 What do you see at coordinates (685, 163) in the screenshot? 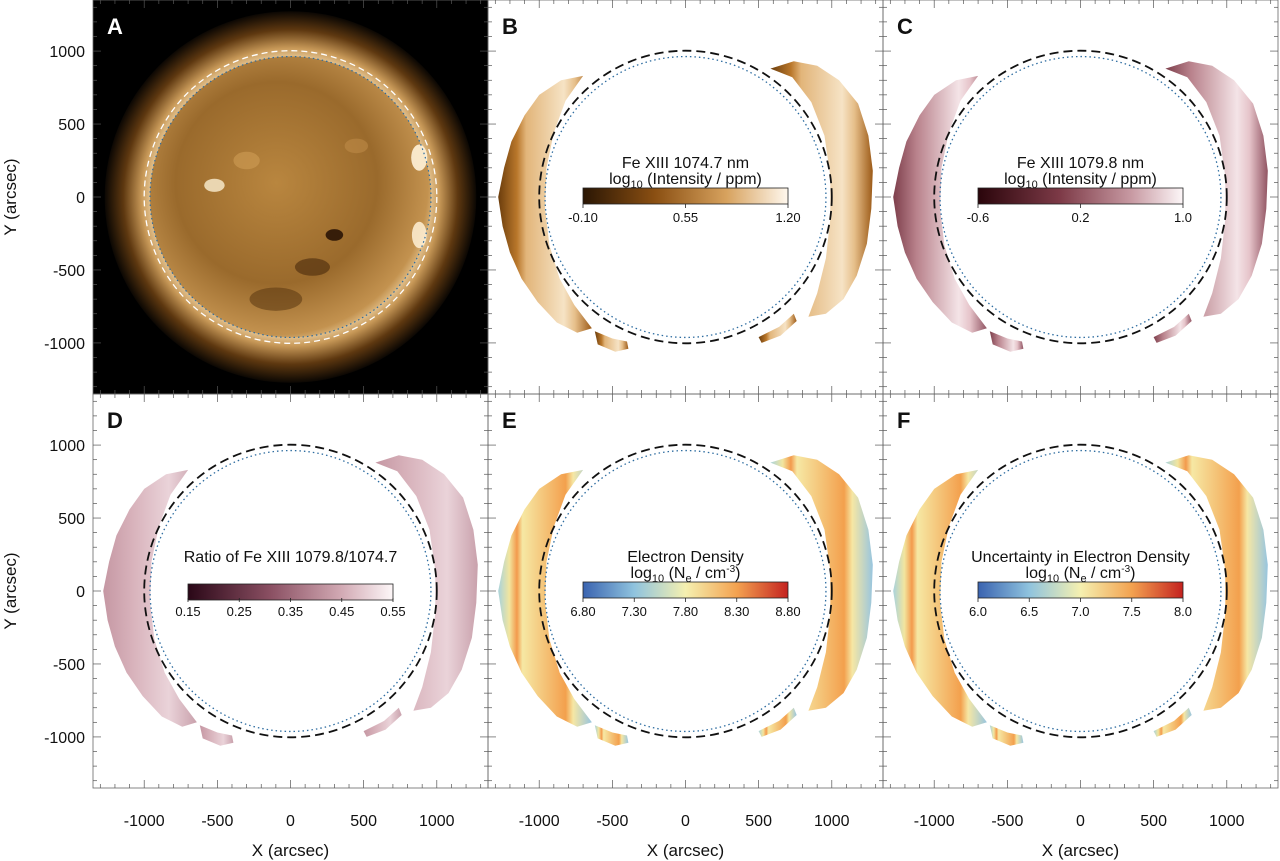
I see `colorbar-title: Fe XIII 1074.7 nm` at bounding box center [685, 163].